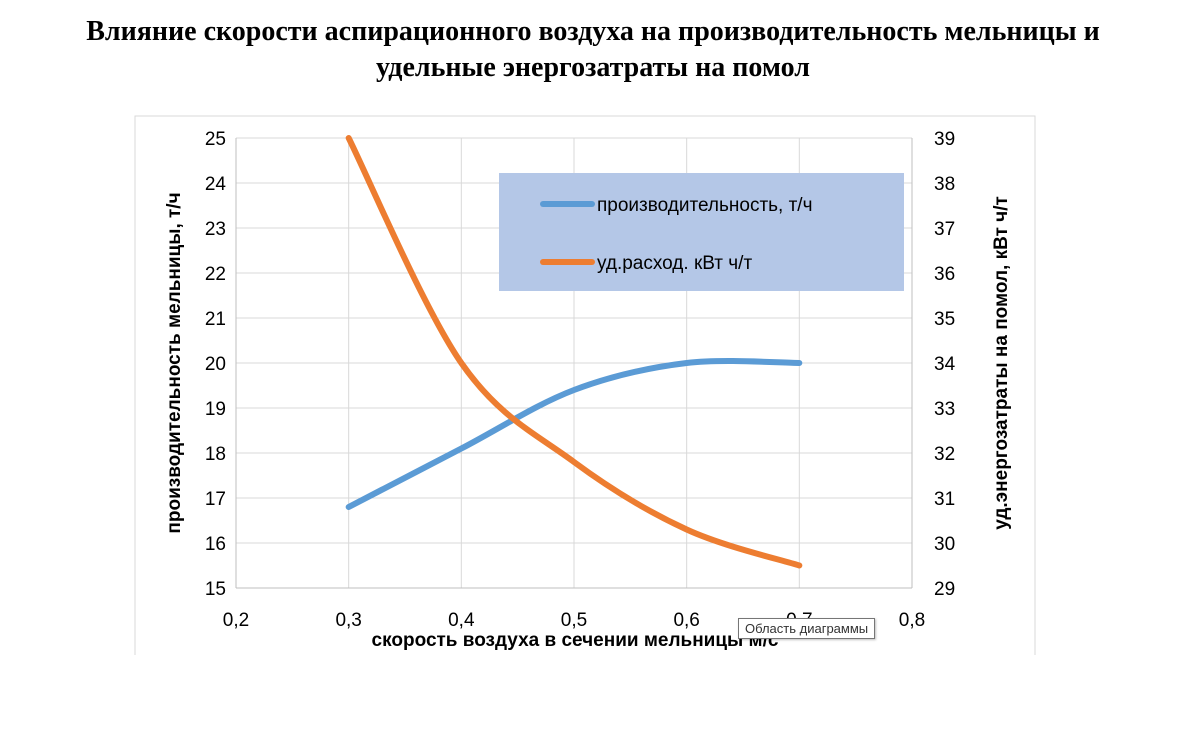 The image size is (1186, 742). Describe the element at coordinates (215, 229) in the screenshot. I see `y-left-tick-label: 23` at that location.